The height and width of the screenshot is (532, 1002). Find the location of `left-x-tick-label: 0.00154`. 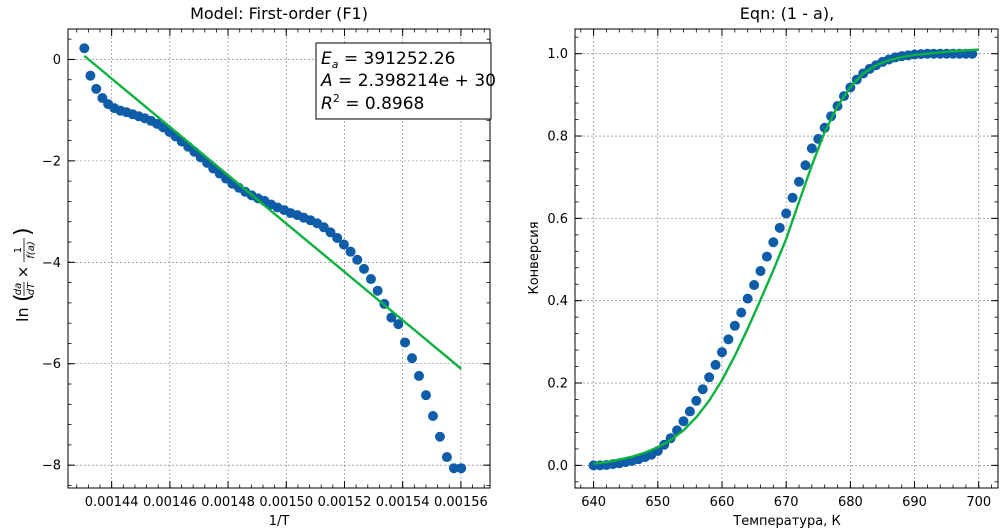

left-x-tick-label: 0.00154 is located at coordinates (403, 502).